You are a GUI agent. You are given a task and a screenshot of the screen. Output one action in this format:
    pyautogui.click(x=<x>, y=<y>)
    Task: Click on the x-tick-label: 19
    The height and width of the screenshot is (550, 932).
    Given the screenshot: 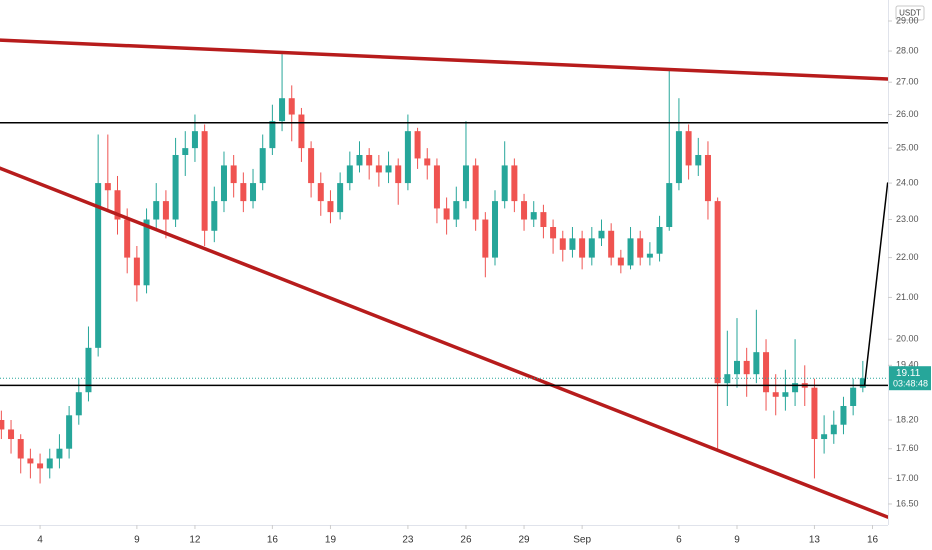 What is the action you would take?
    pyautogui.click(x=331, y=540)
    